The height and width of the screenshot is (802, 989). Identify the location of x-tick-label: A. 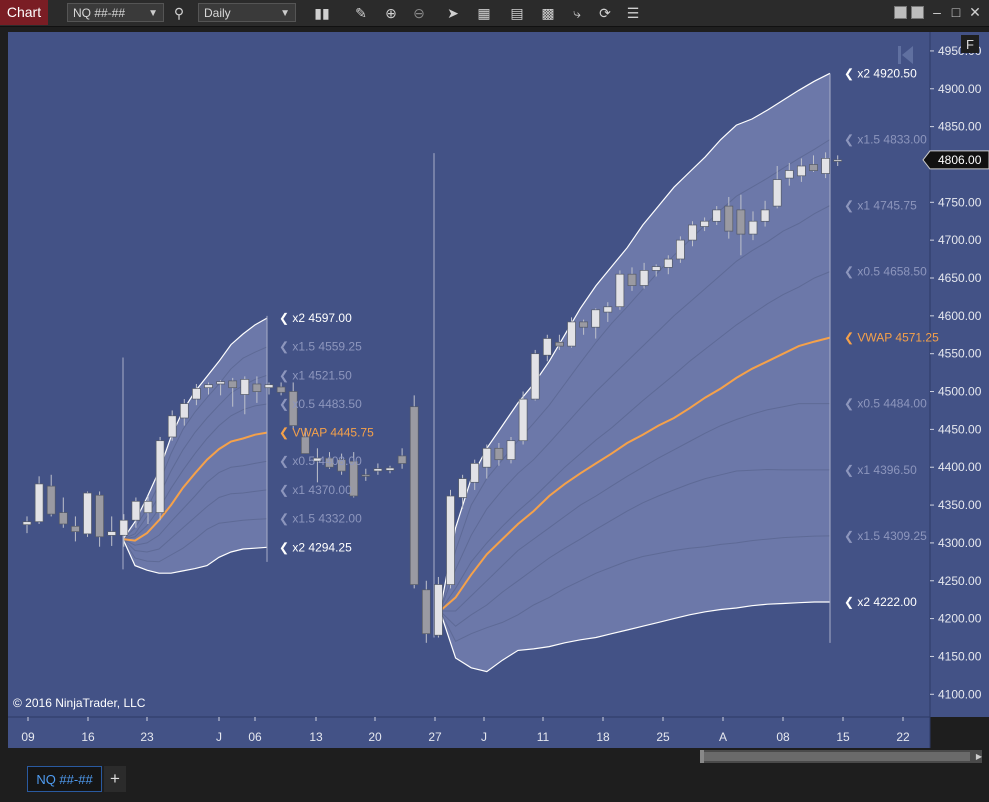
(723, 737).